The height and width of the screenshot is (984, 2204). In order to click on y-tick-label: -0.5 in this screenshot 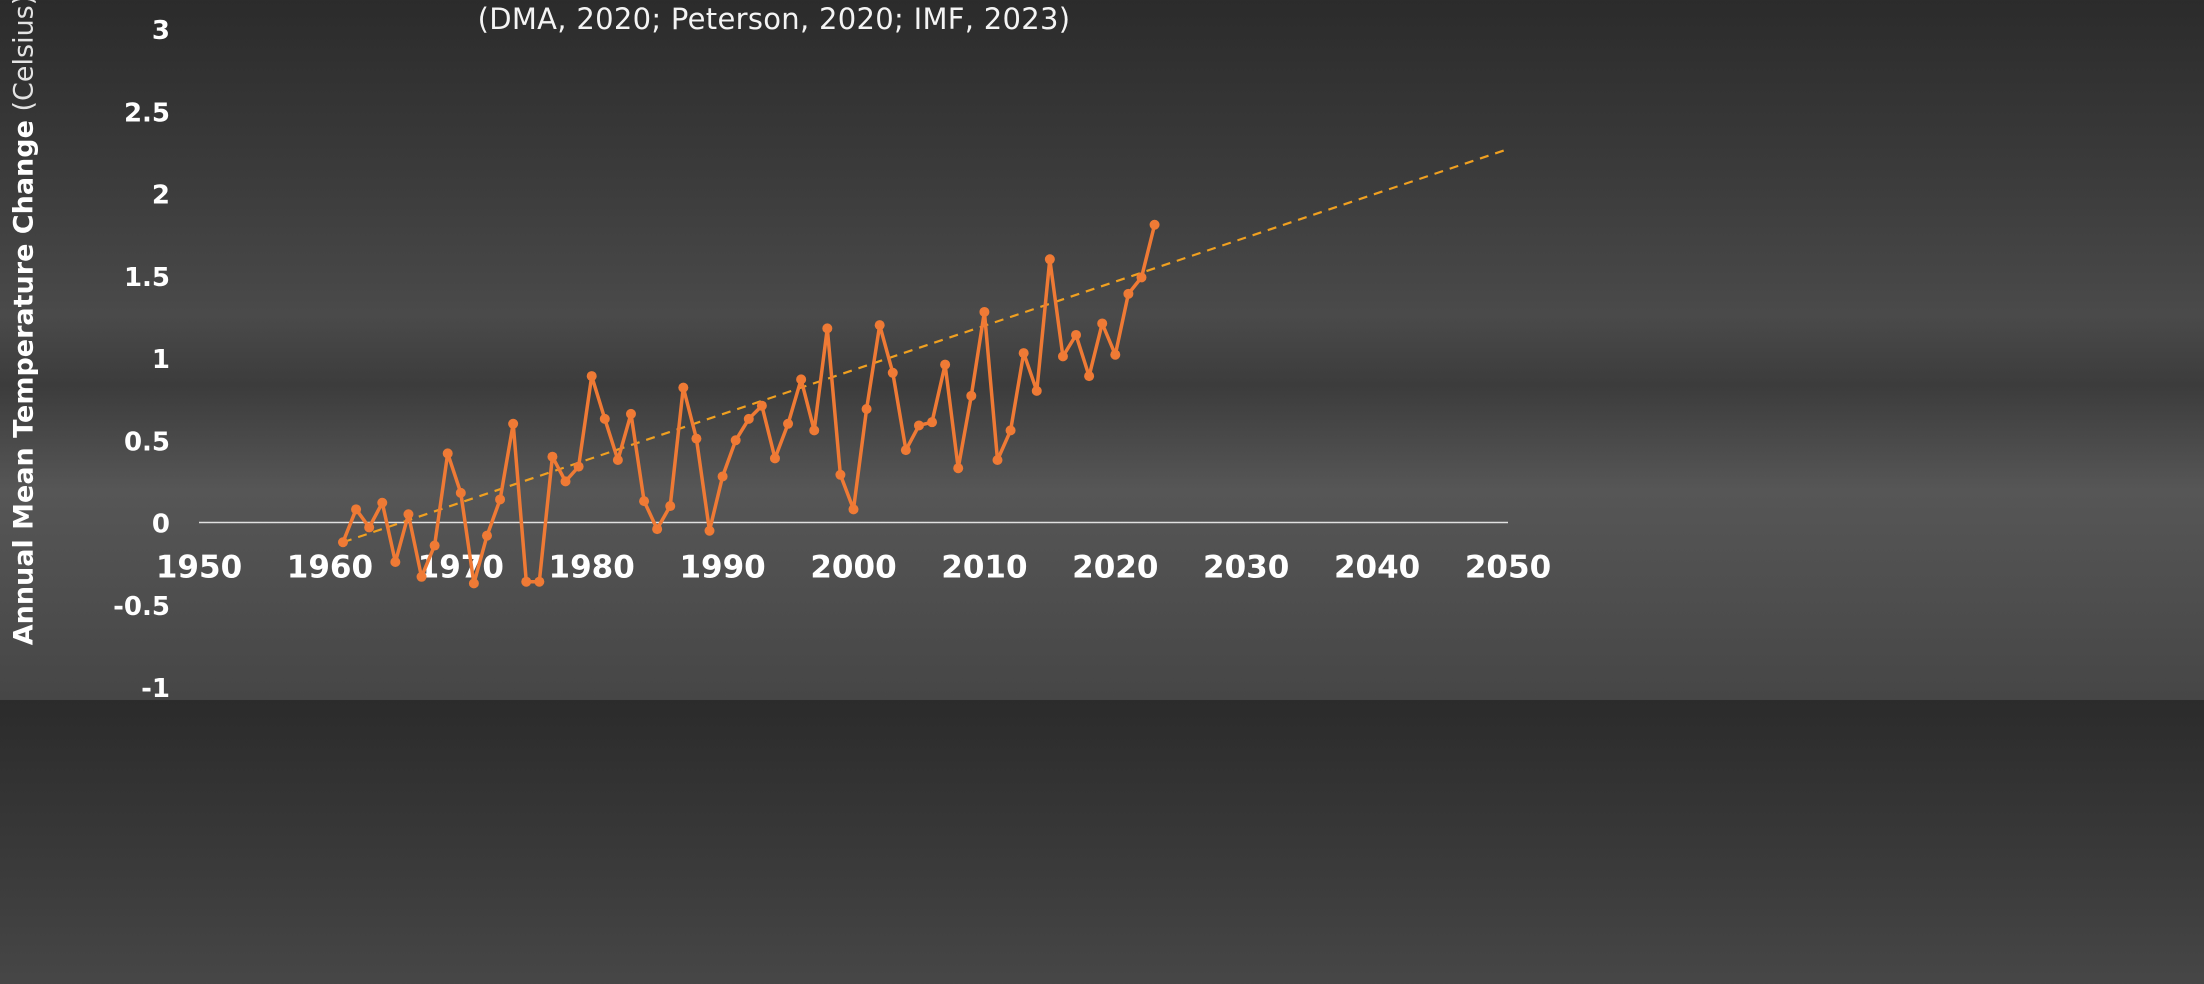, I will do `click(141, 607)`.